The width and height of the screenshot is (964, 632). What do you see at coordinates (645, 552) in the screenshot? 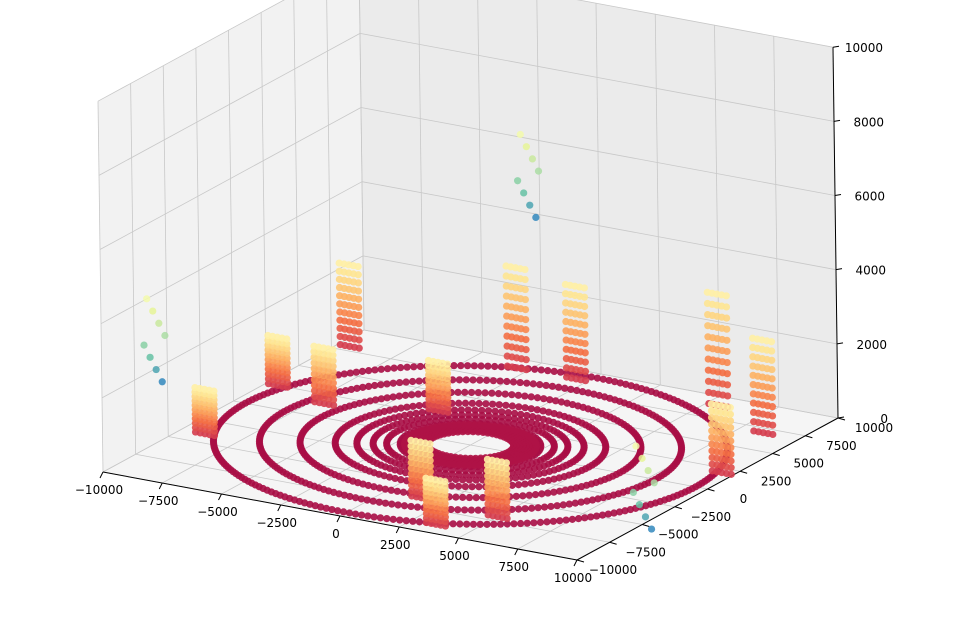
I see `y-tick-label: −7500` at bounding box center [645, 552].